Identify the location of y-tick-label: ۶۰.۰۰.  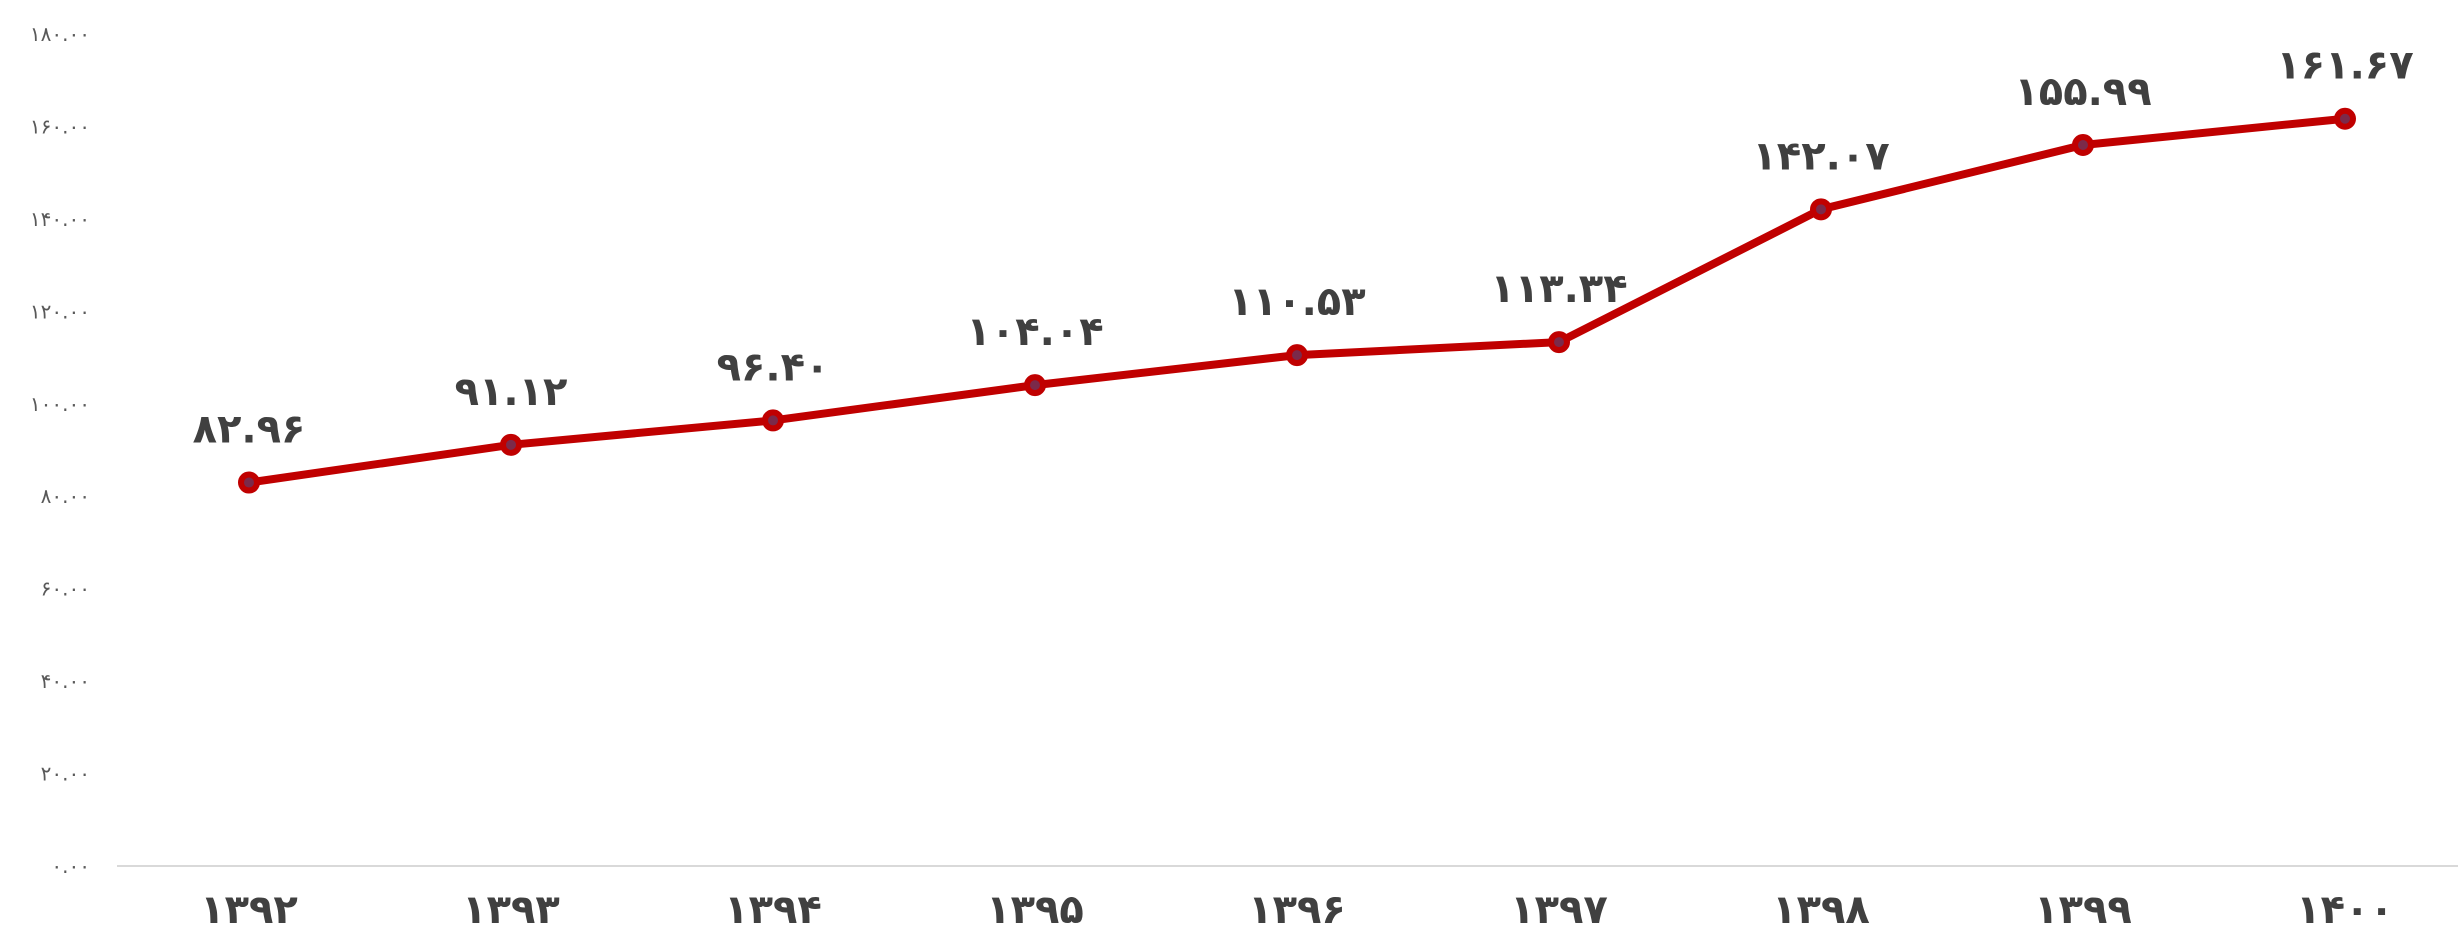
(65, 589).